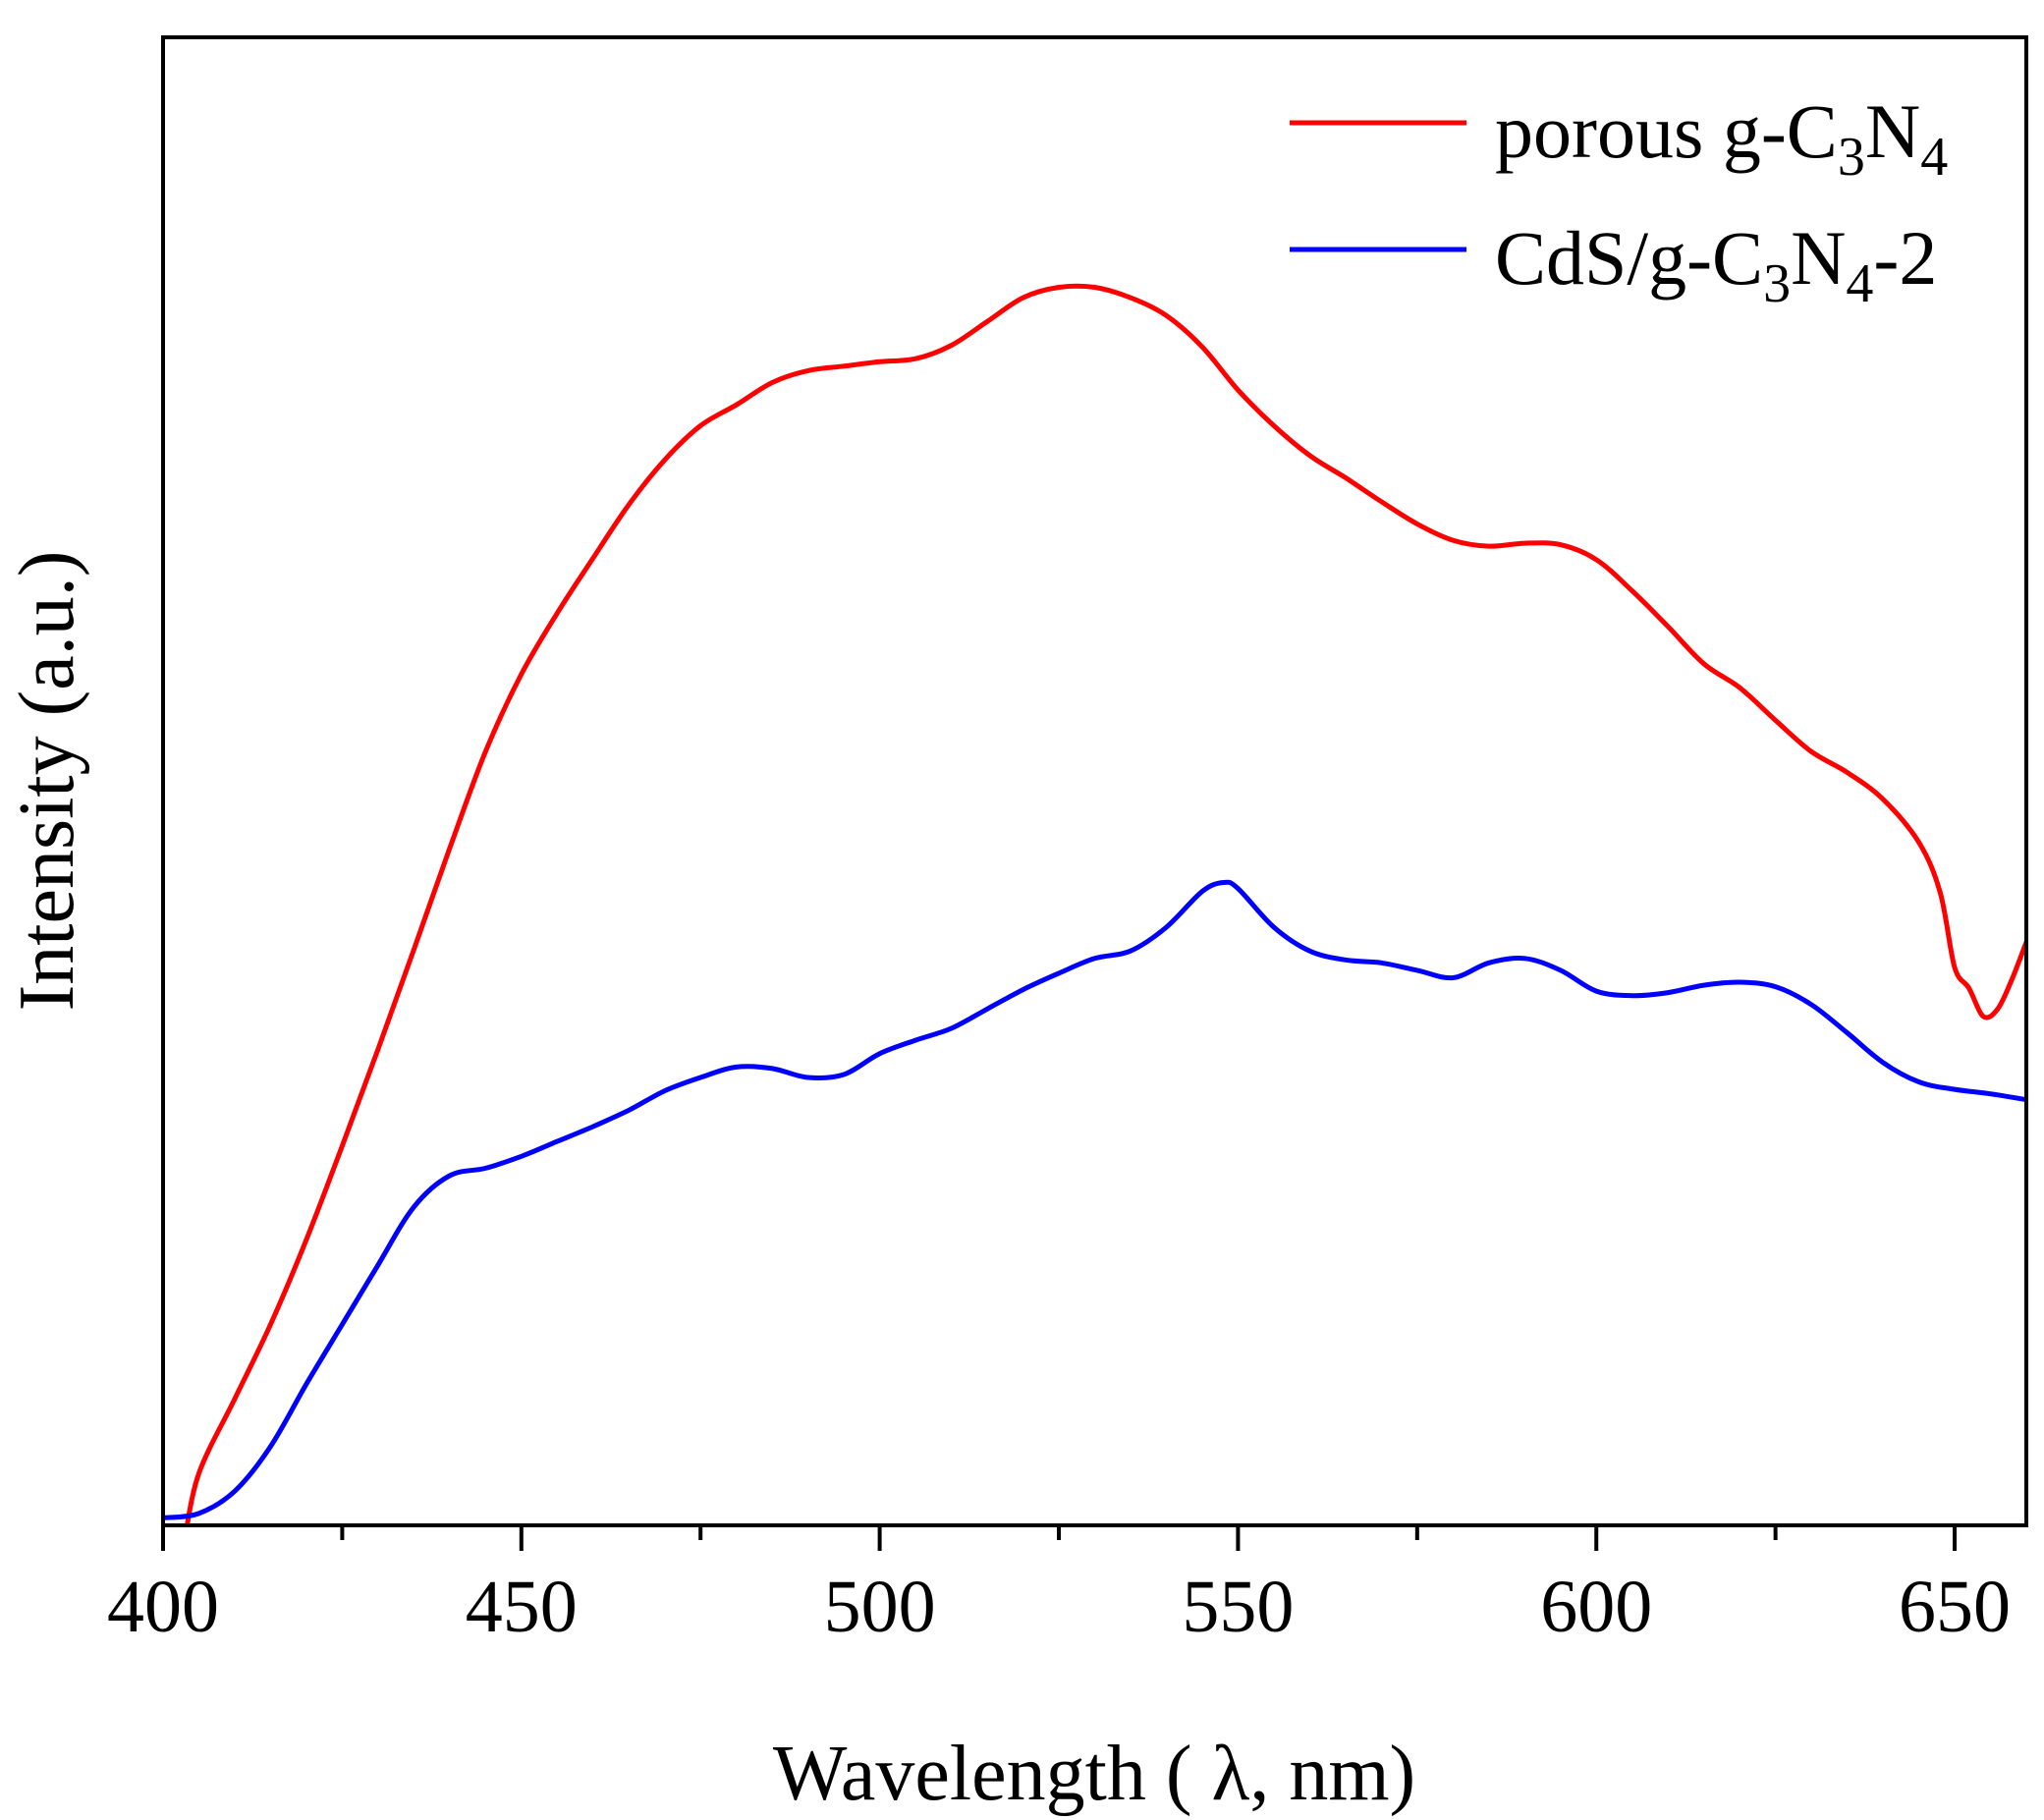 The height and width of the screenshot is (1820, 2044). I want to click on x-tick-label: 500, so click(880, 1607).